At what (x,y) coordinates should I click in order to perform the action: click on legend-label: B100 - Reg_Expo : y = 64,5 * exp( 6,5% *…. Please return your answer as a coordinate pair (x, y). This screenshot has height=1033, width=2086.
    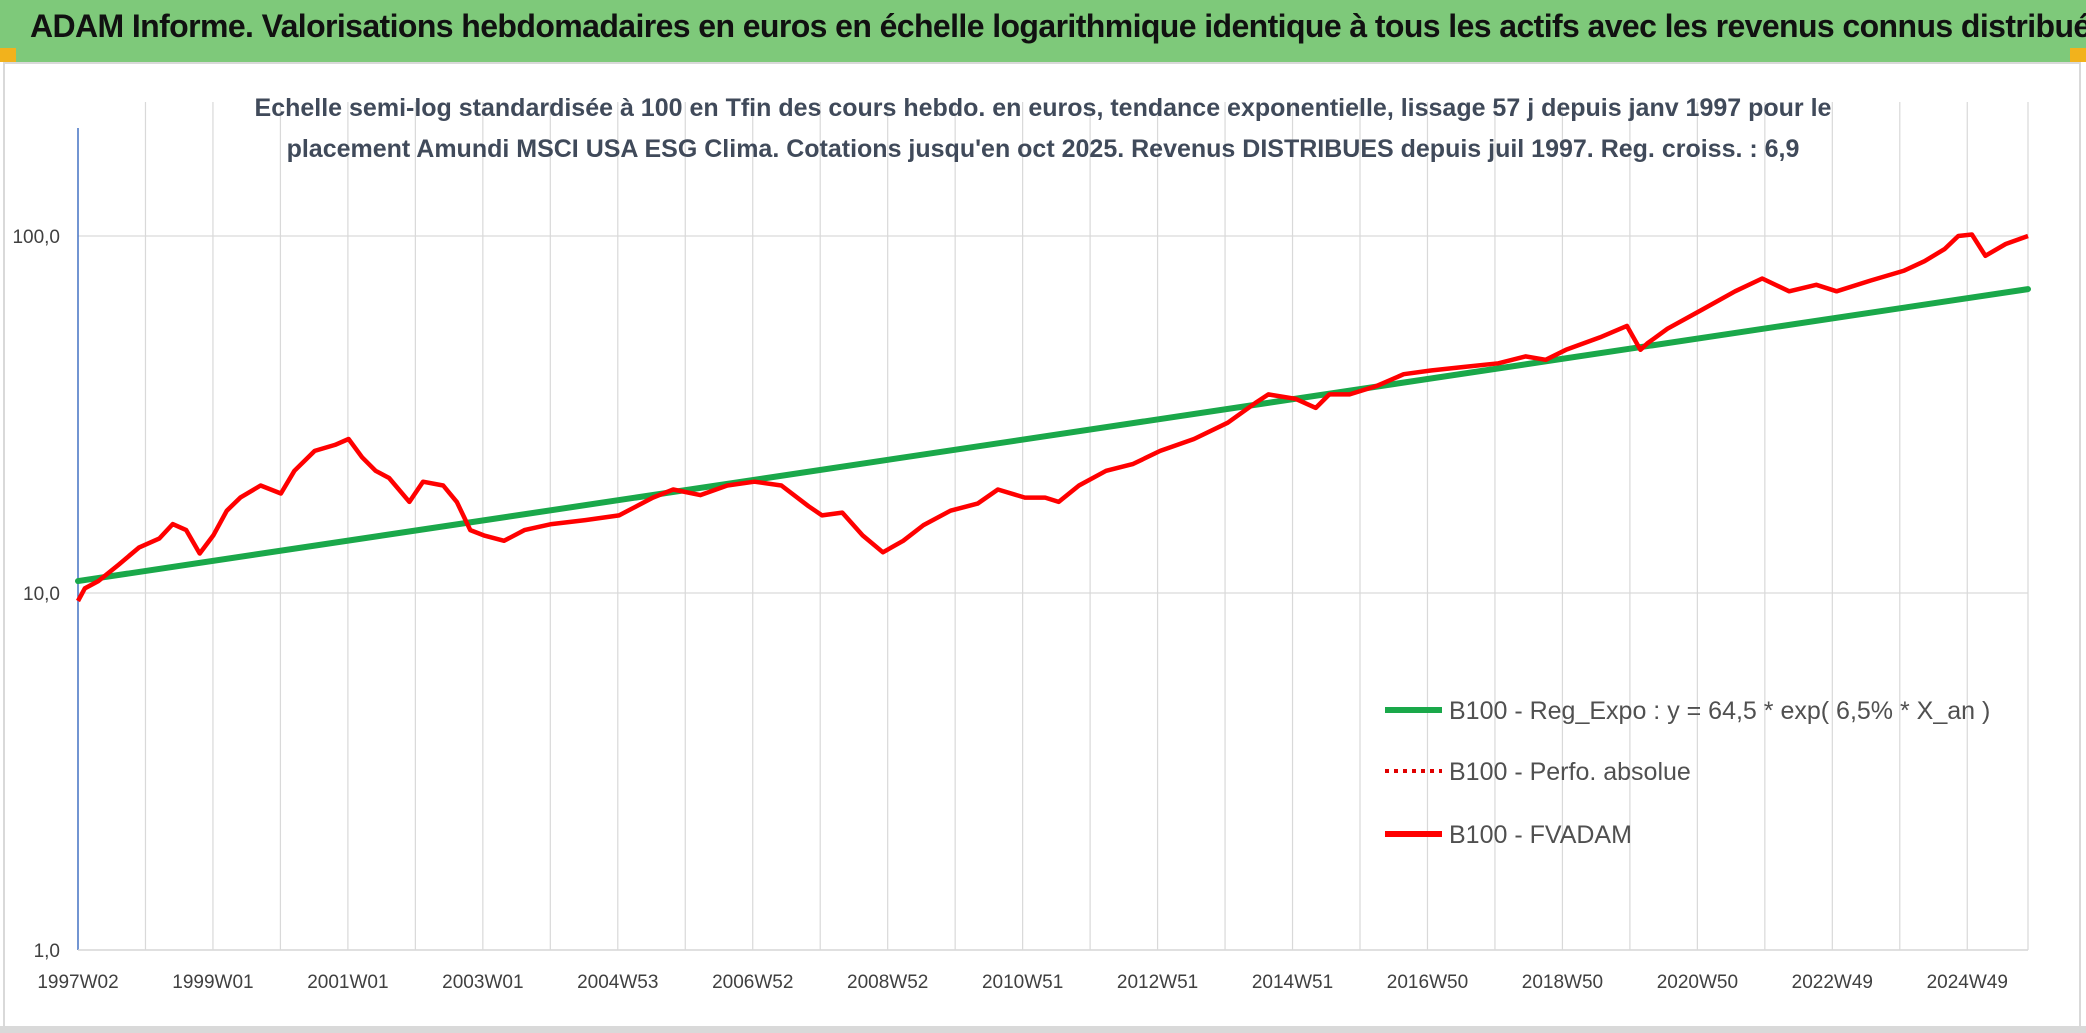
    Looking at the image, I should click on (1719, 711).